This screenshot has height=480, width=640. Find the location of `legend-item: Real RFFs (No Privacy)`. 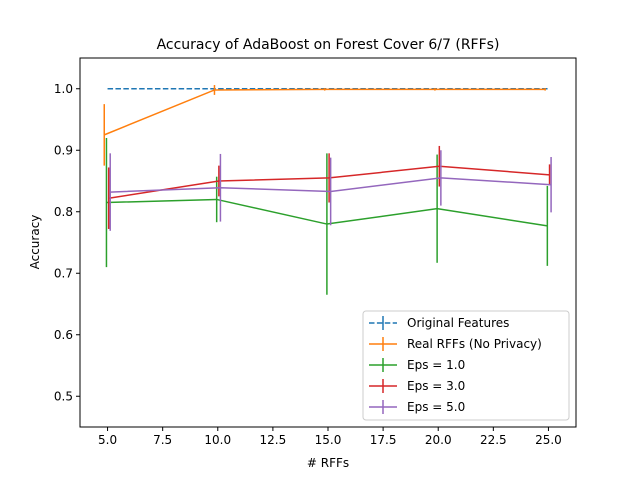

legend-item: Real RFFs (No Privacy) is located at coordinates (455, 344).